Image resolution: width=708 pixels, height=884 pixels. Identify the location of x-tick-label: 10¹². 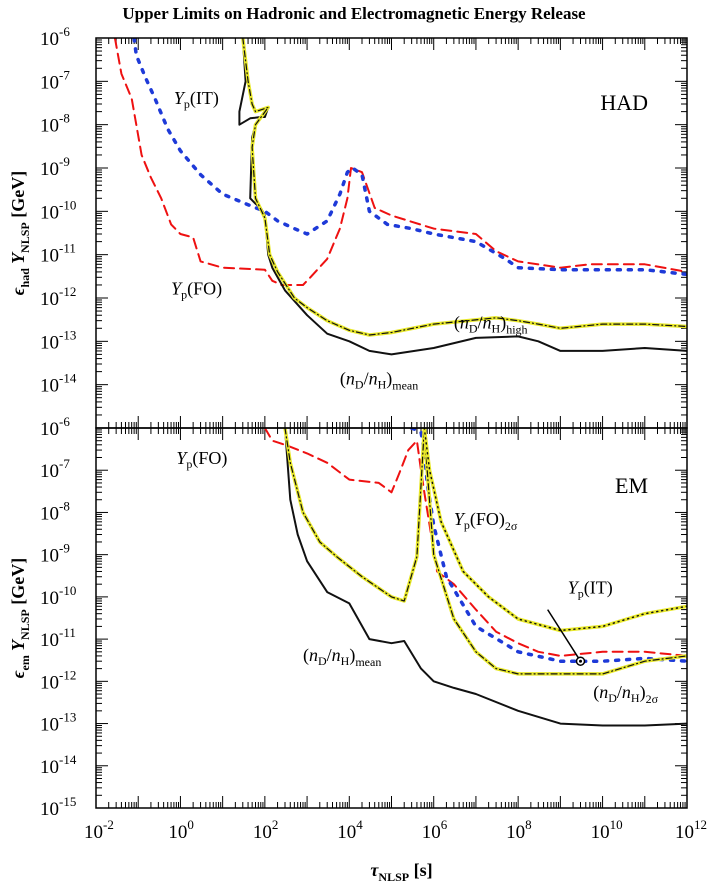
(691, 830).